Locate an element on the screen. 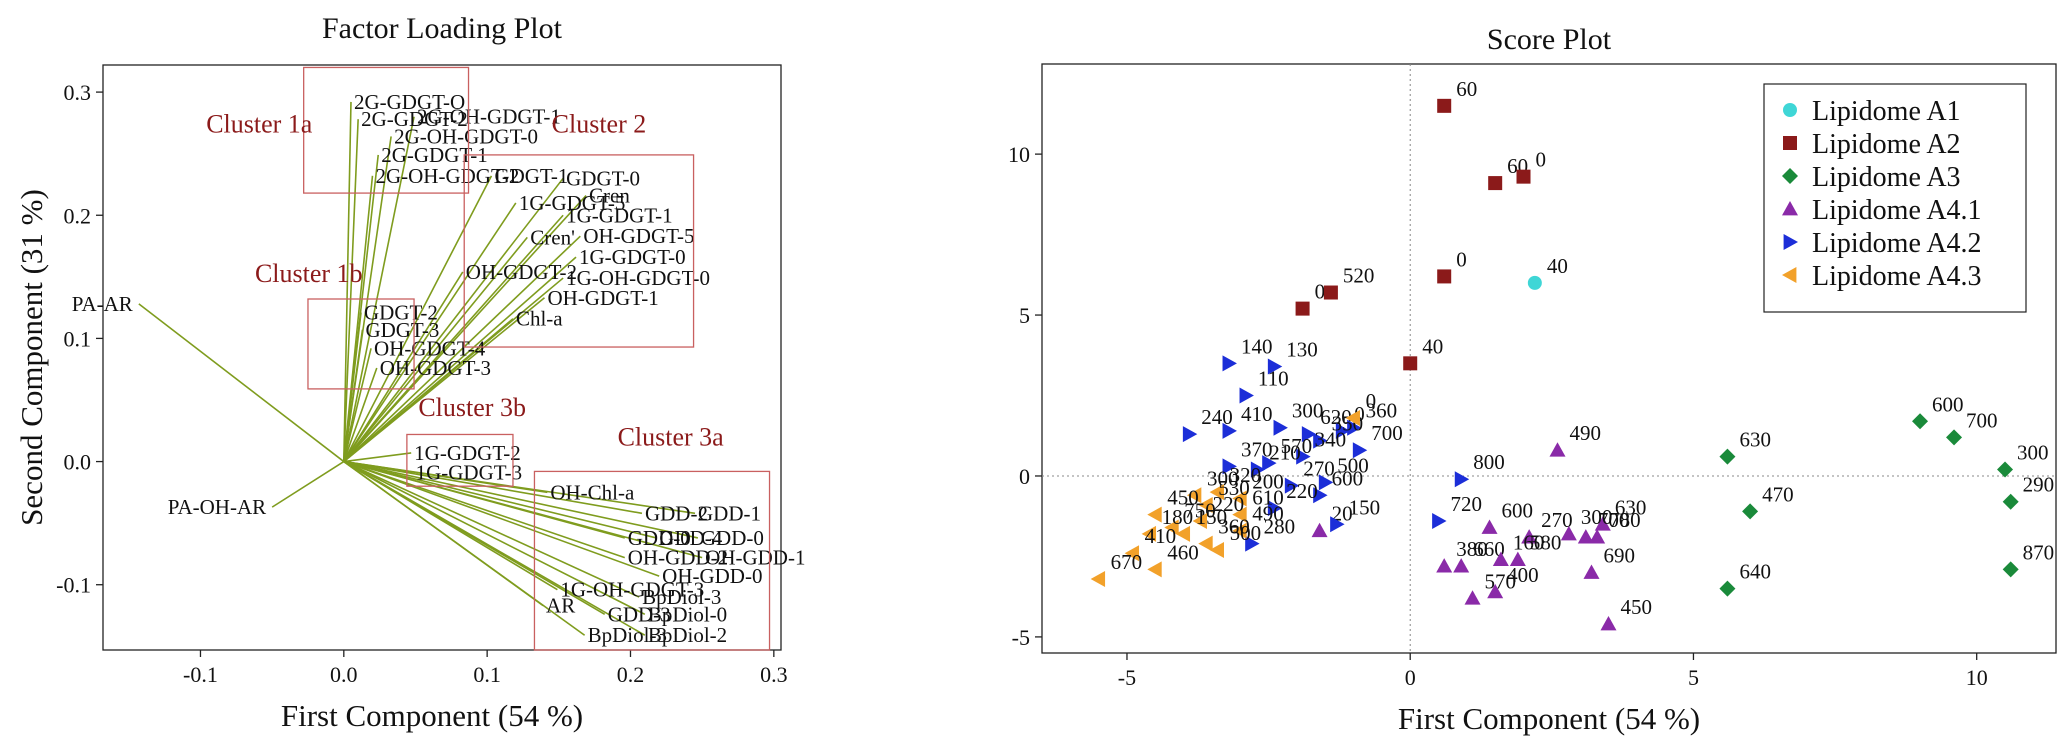 This screenshot has height=751, width=2067. point-label: 270 is located at coordinates (1557, 520).